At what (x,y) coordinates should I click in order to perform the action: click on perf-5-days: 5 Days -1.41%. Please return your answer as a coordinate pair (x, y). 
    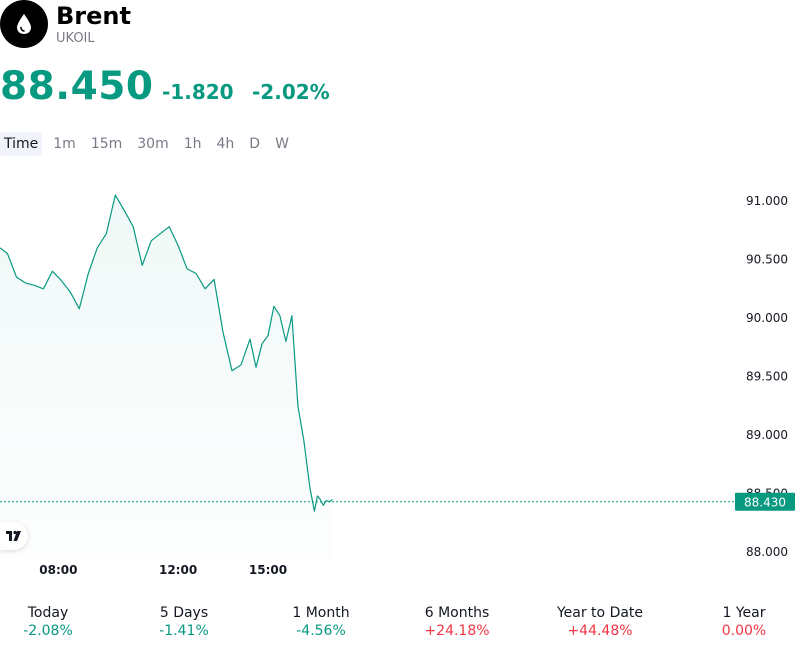
    Looking at the image, I should click on (184, 622).